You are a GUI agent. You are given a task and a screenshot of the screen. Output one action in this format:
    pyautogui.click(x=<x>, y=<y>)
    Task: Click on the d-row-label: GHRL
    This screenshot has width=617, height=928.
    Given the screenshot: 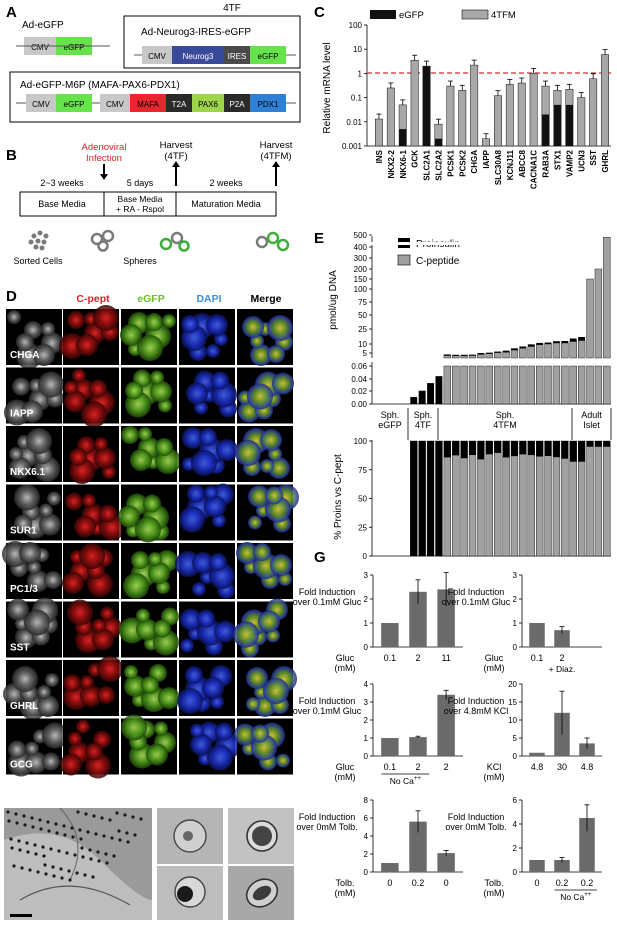 What is the action you would take?
    pyautogui.click(x=24, y=706)
    